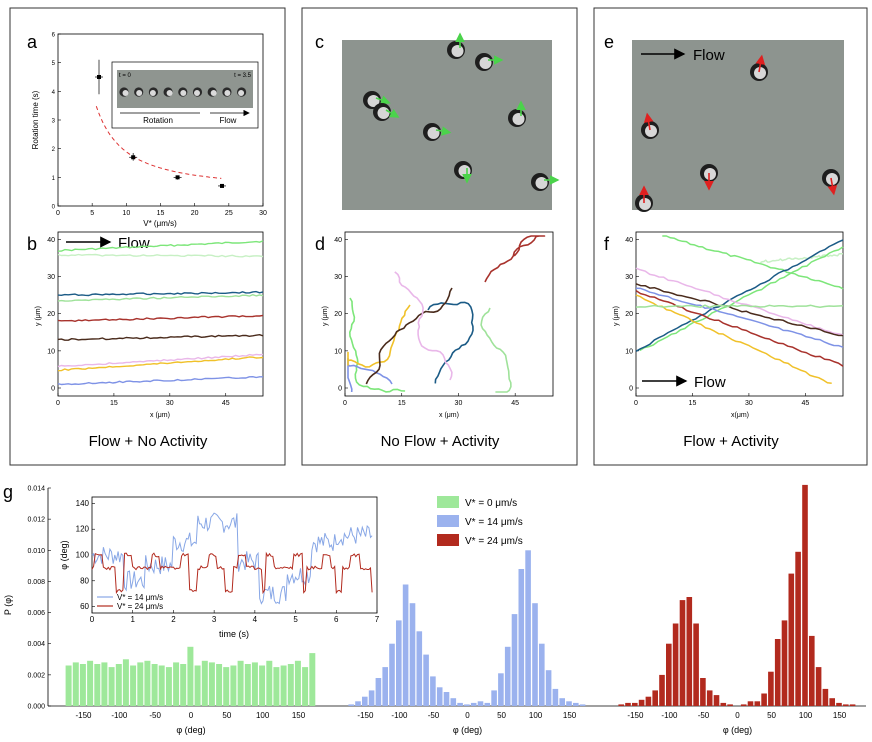 The image size is (872, 742). Describe the element at coordinates (724, 122) in the screenshot. I see `panel-e: e Flow` at that location.